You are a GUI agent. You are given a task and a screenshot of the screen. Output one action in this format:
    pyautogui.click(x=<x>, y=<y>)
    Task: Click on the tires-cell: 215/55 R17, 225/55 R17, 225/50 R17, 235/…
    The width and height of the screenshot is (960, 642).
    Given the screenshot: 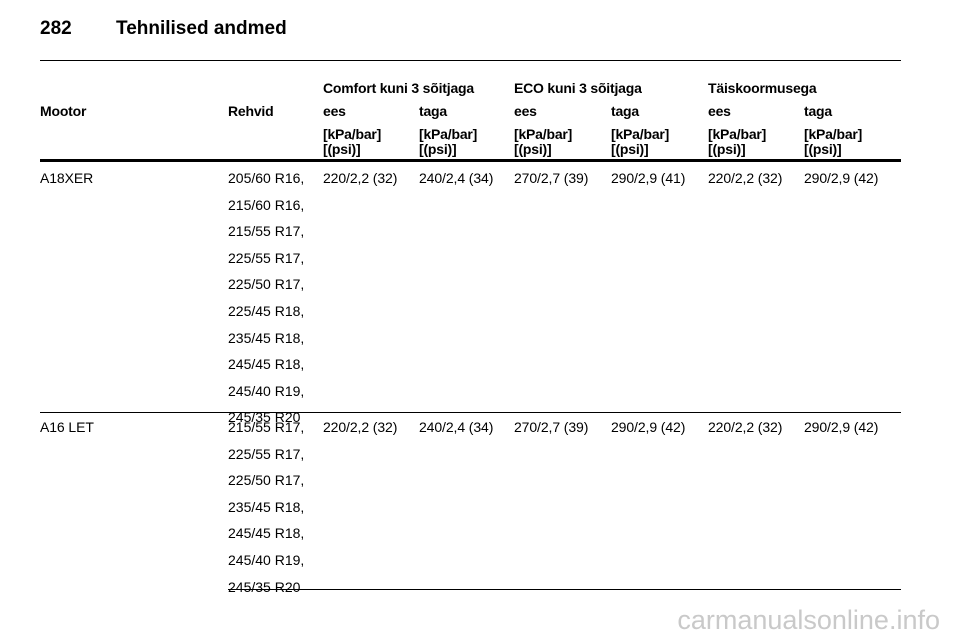 What is the action you would take?
    pyautogui.click(x=266, y=507)
    